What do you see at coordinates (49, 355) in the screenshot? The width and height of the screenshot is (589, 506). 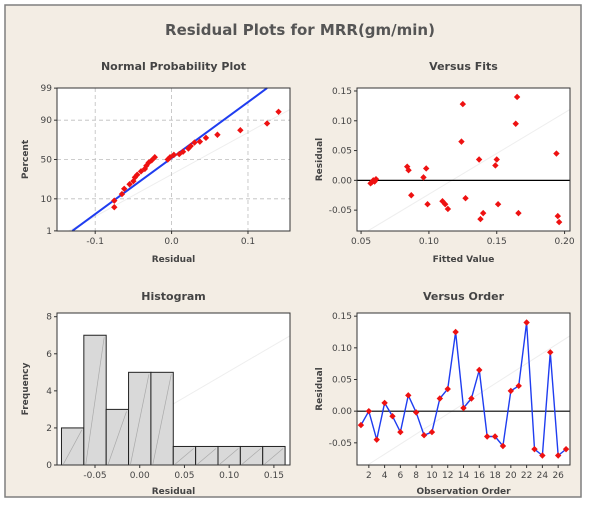 I see `y-tick-label: 6` at bounding box center [49, 355].